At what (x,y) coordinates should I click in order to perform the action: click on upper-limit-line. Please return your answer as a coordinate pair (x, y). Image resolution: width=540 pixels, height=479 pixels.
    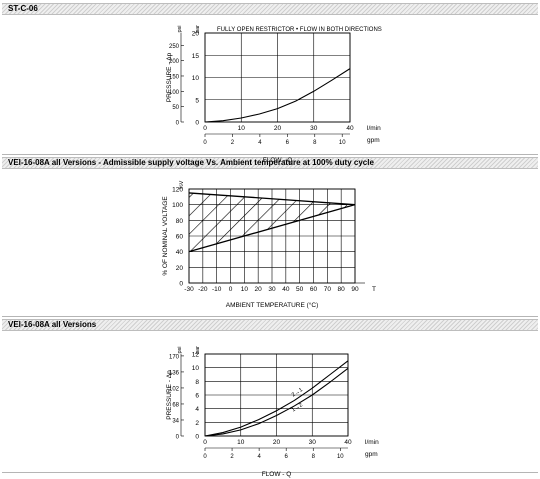
    Looking at the image, I should click on (272, 199).